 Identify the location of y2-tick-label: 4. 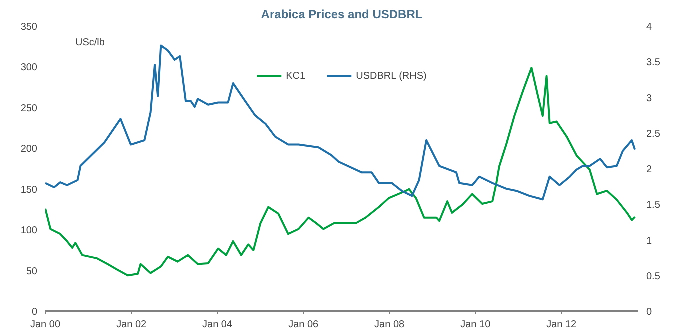
(649, 27).